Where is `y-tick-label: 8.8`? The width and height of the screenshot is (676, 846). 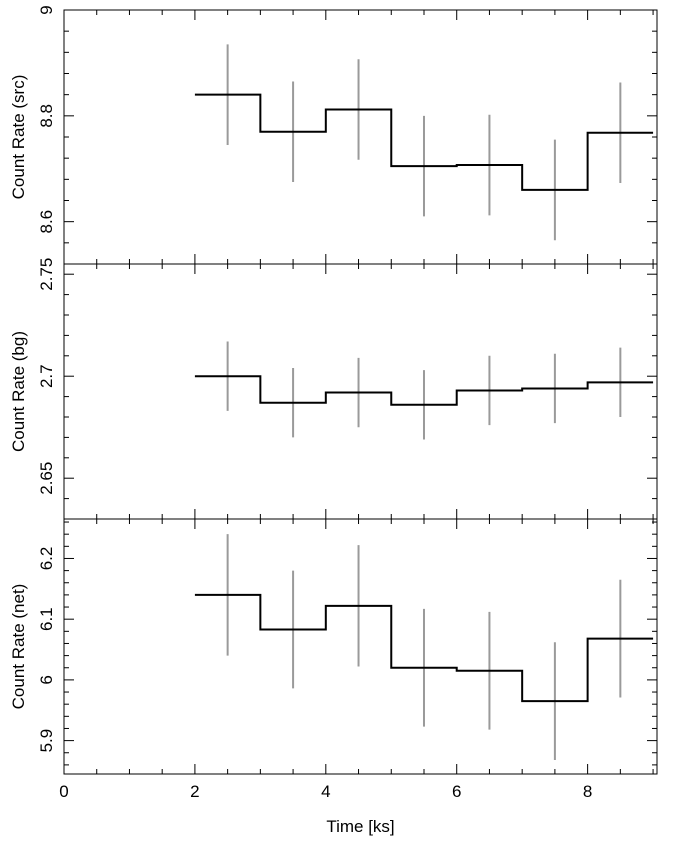
y-tick-label: 8.8 is located at coordinates (46, 116).